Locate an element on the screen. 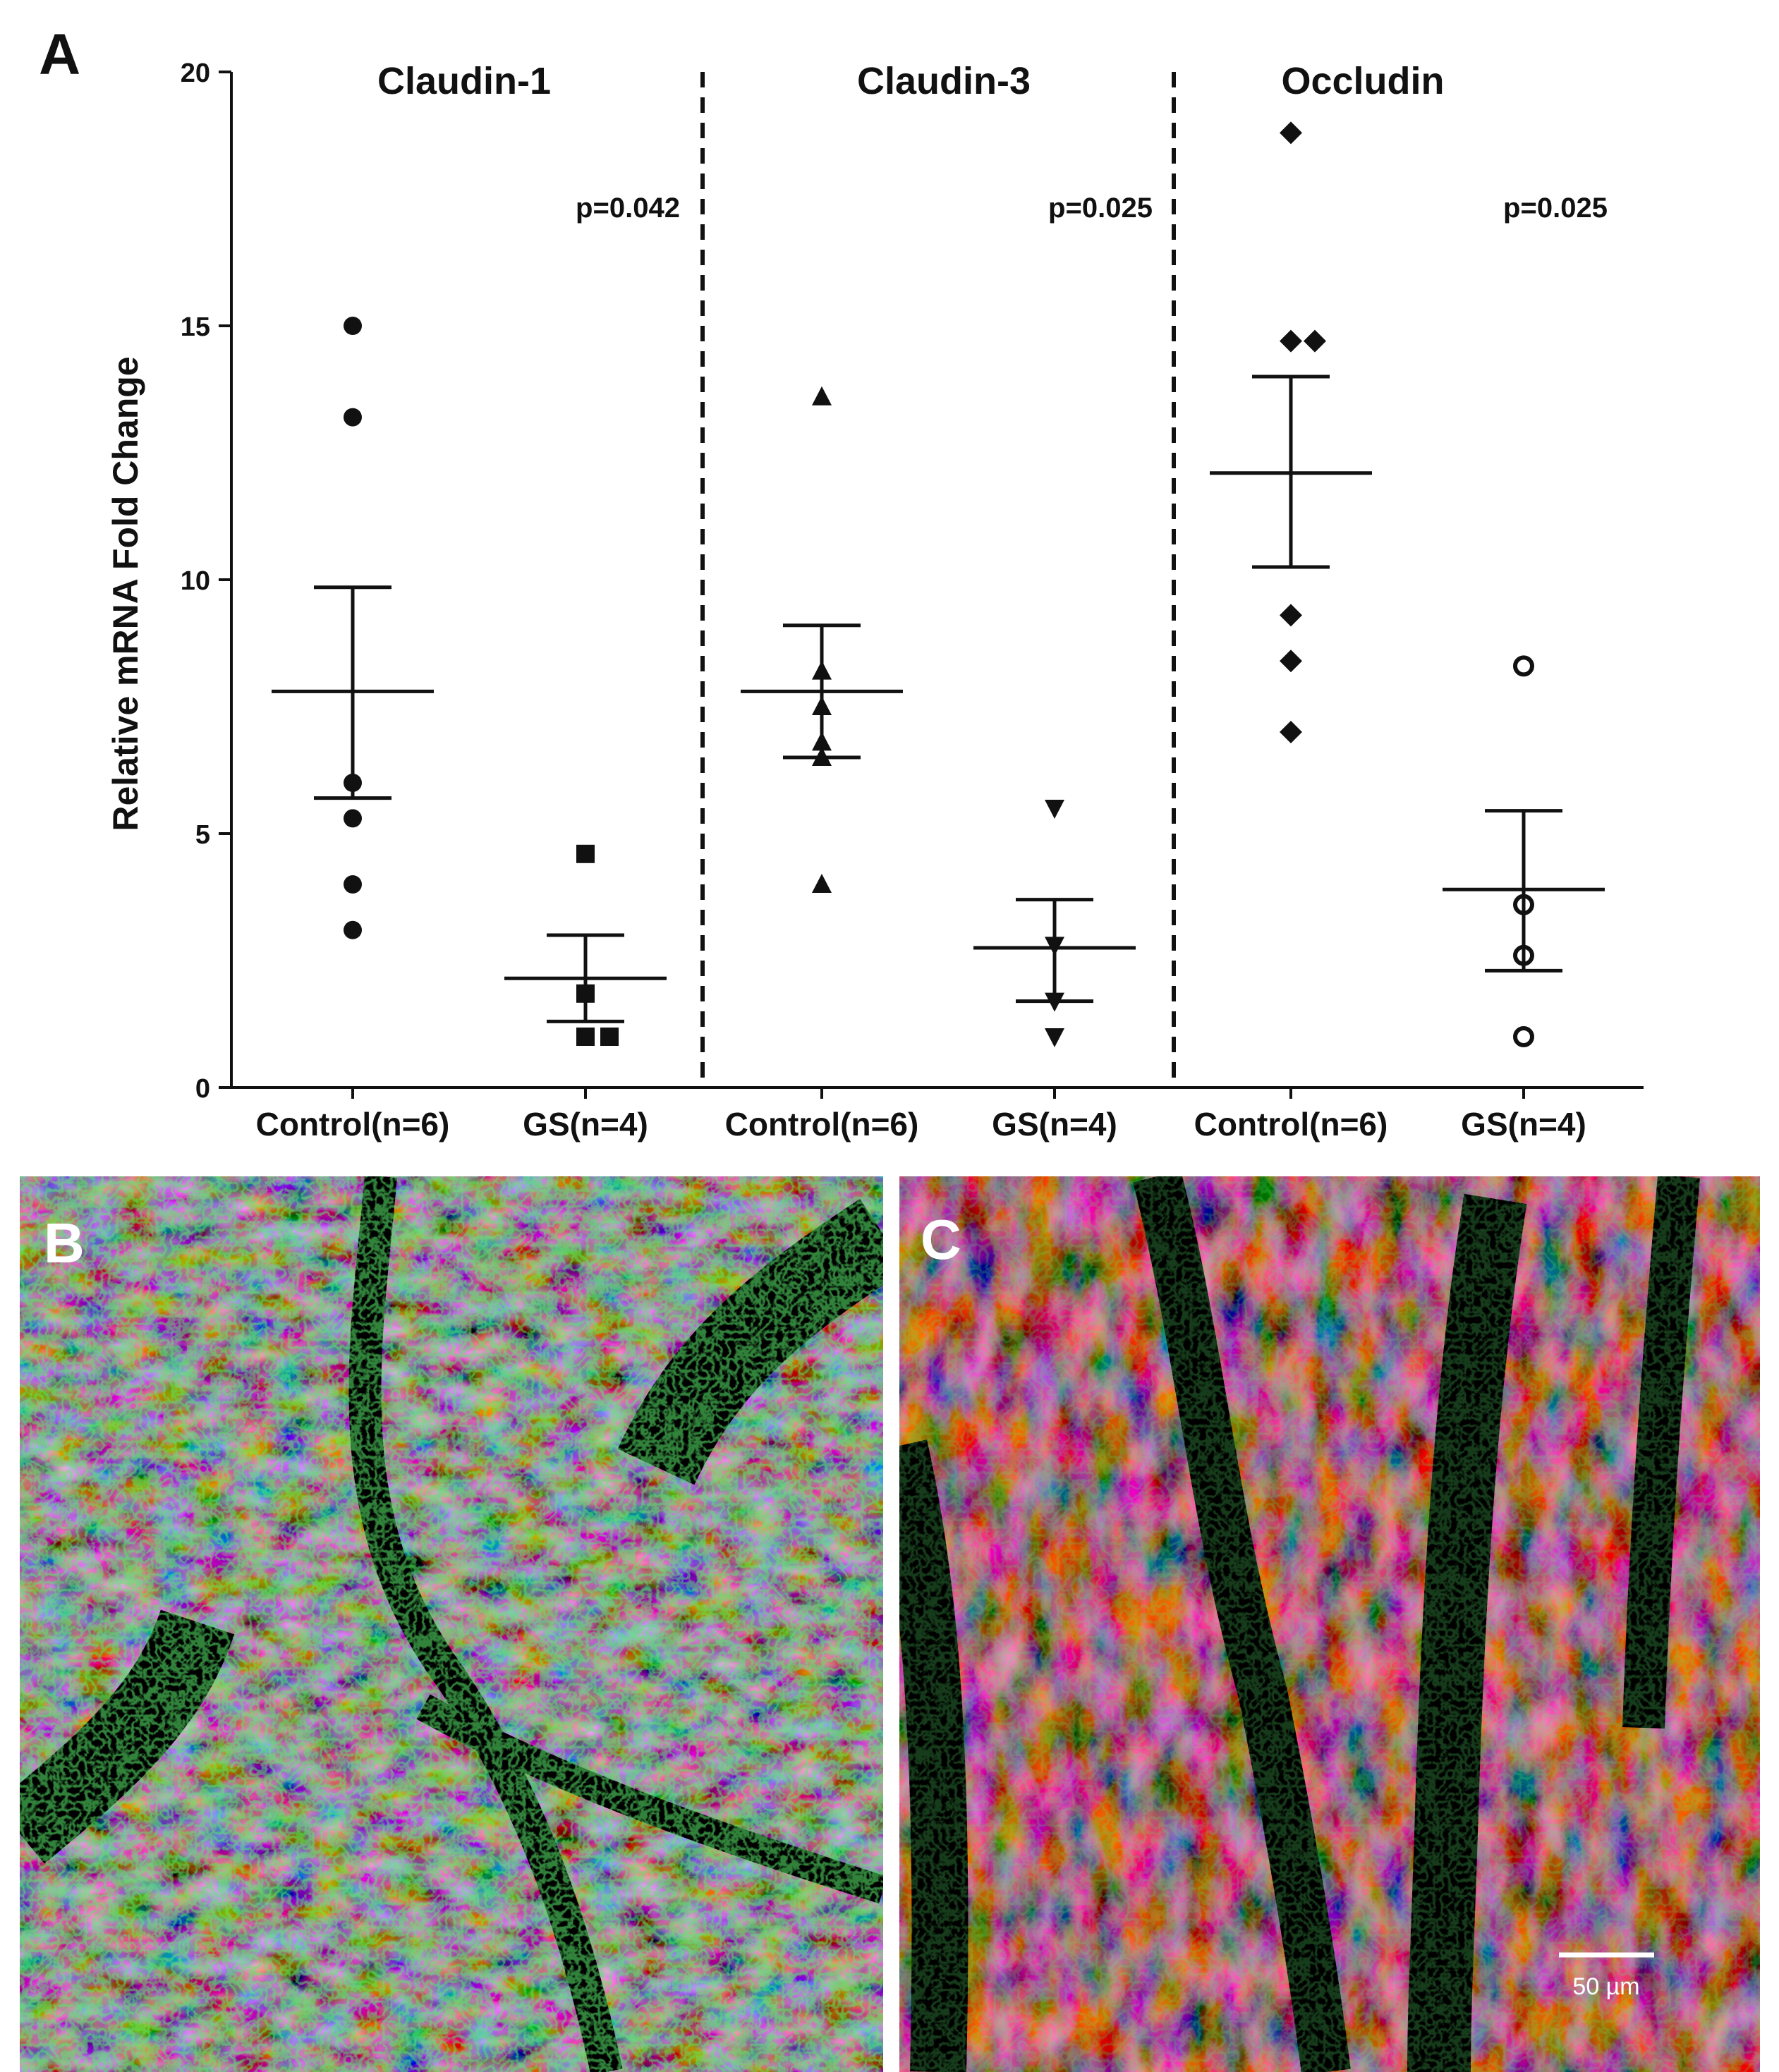 The image size is (1779, 2072). group-title: Claudin-3 is located at coordinates (944, 81).